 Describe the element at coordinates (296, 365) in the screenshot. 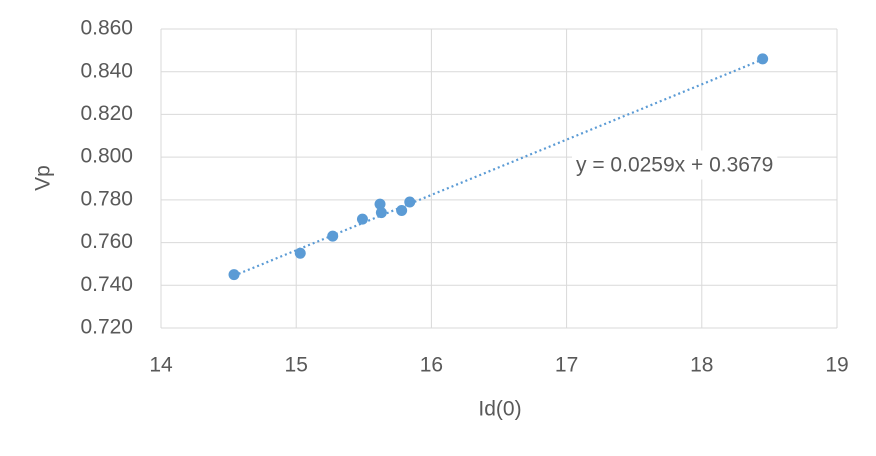

I see `x-tick-label: 15` at that location.